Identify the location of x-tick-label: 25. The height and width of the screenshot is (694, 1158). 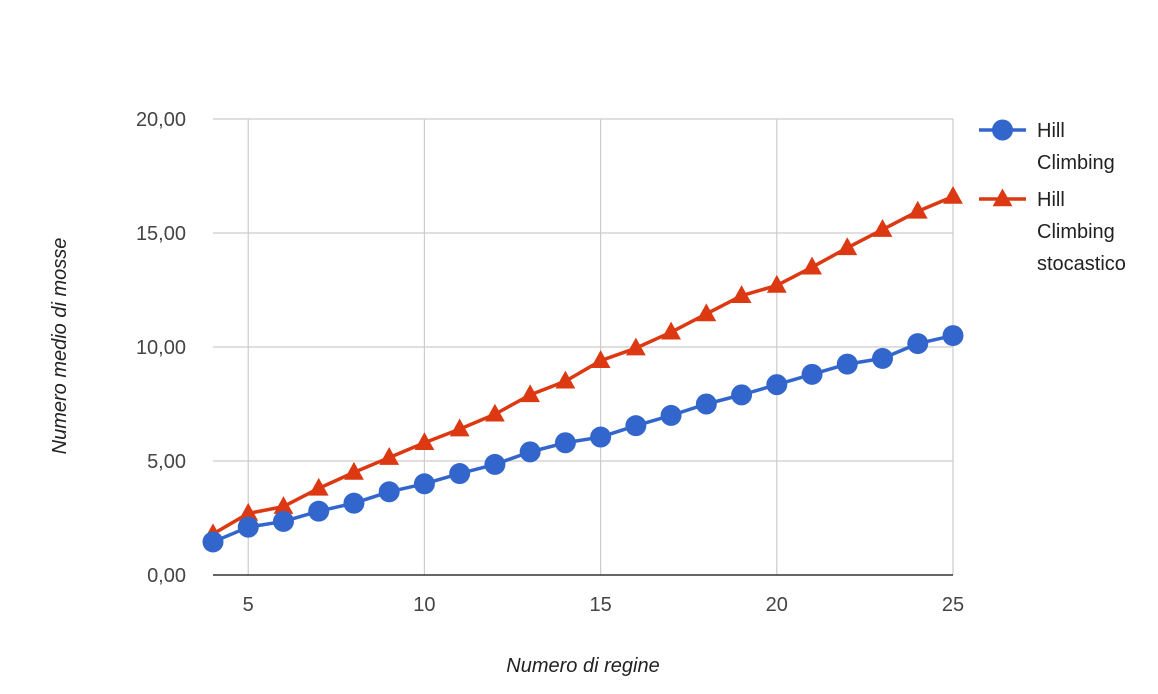
(953, 605).